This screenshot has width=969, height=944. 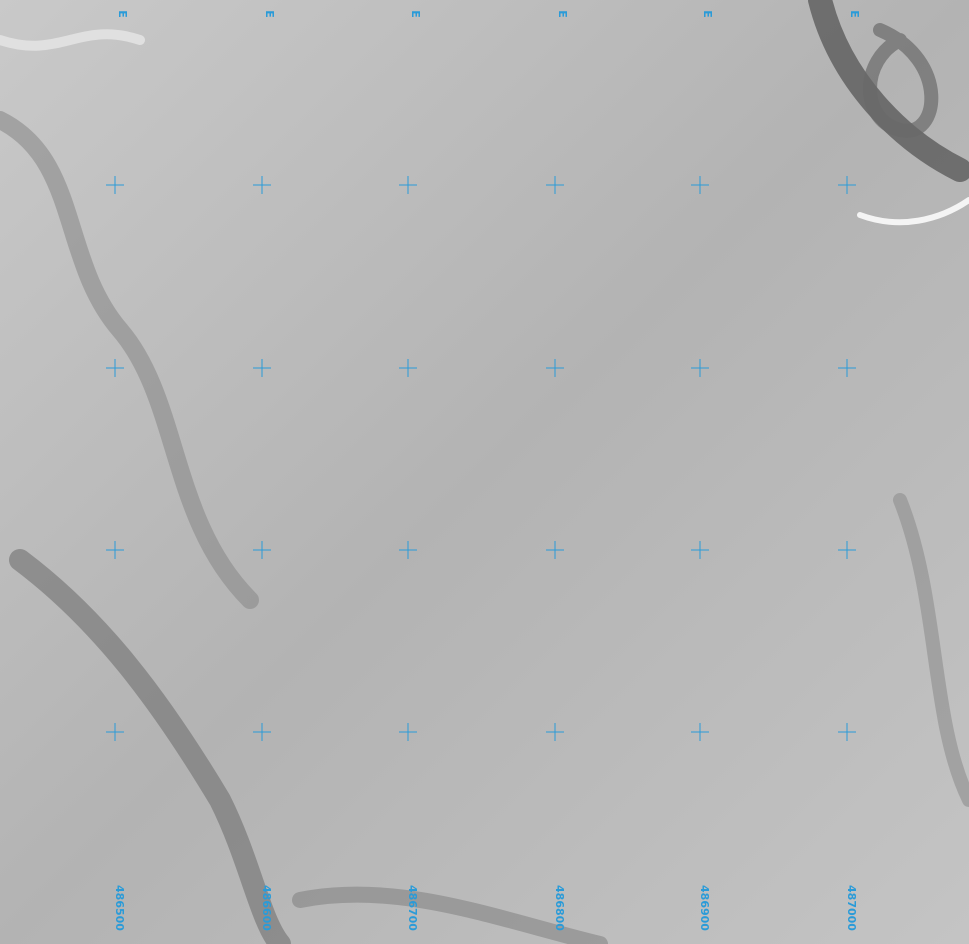 What do you see at coordinates (851, 908) in the screenshot?
I see `easting-label: 487000` at bounding box center [851, 908].